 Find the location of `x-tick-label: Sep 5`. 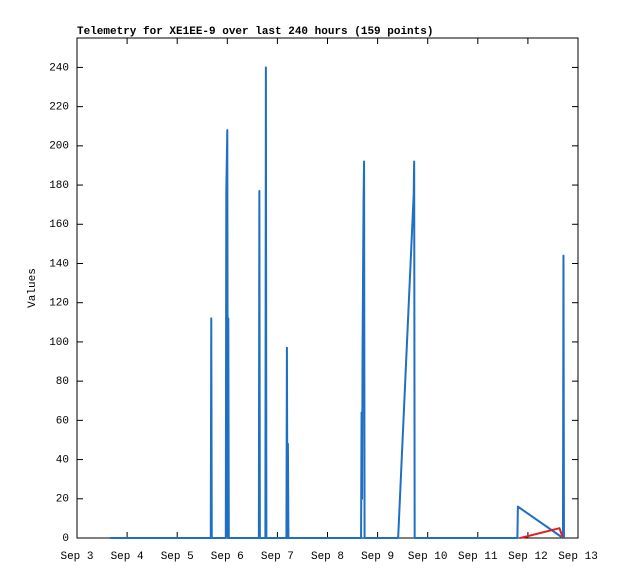

x-tick-label: Sep 5 is located at coordinates (177, 557).